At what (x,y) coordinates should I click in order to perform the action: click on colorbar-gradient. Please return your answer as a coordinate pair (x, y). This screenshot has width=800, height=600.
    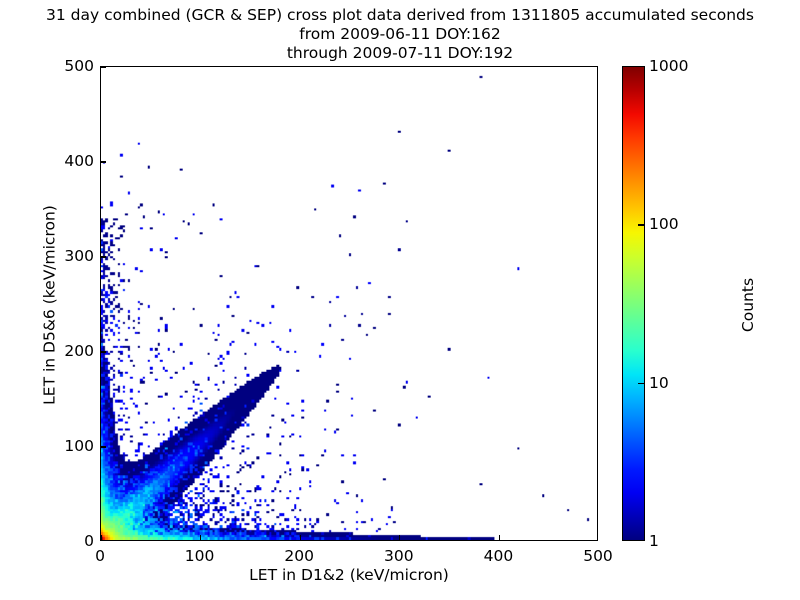
    Looking at the image, I should click on (633, 303).